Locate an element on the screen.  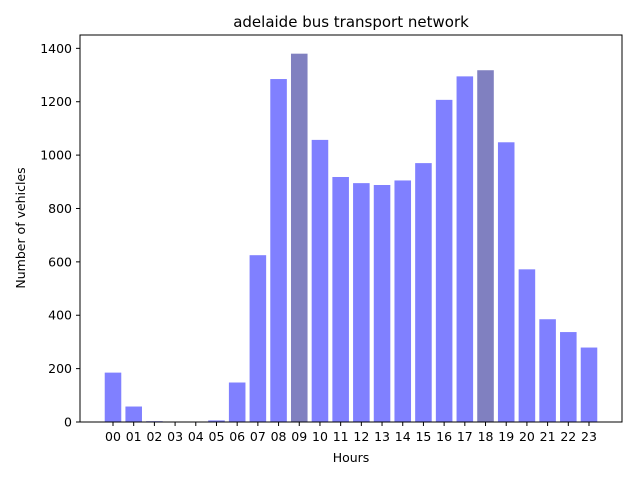
x-tick-label-06: 06 is located at coordinates (237, 436).